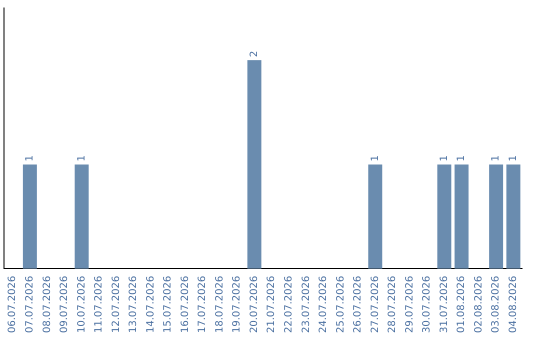 The height and width of the screenshot is (340, 540). Describe the element at coordinates (202, 305) in the screenshot. I see `x-tick-label: 17.07.2026` at that location.